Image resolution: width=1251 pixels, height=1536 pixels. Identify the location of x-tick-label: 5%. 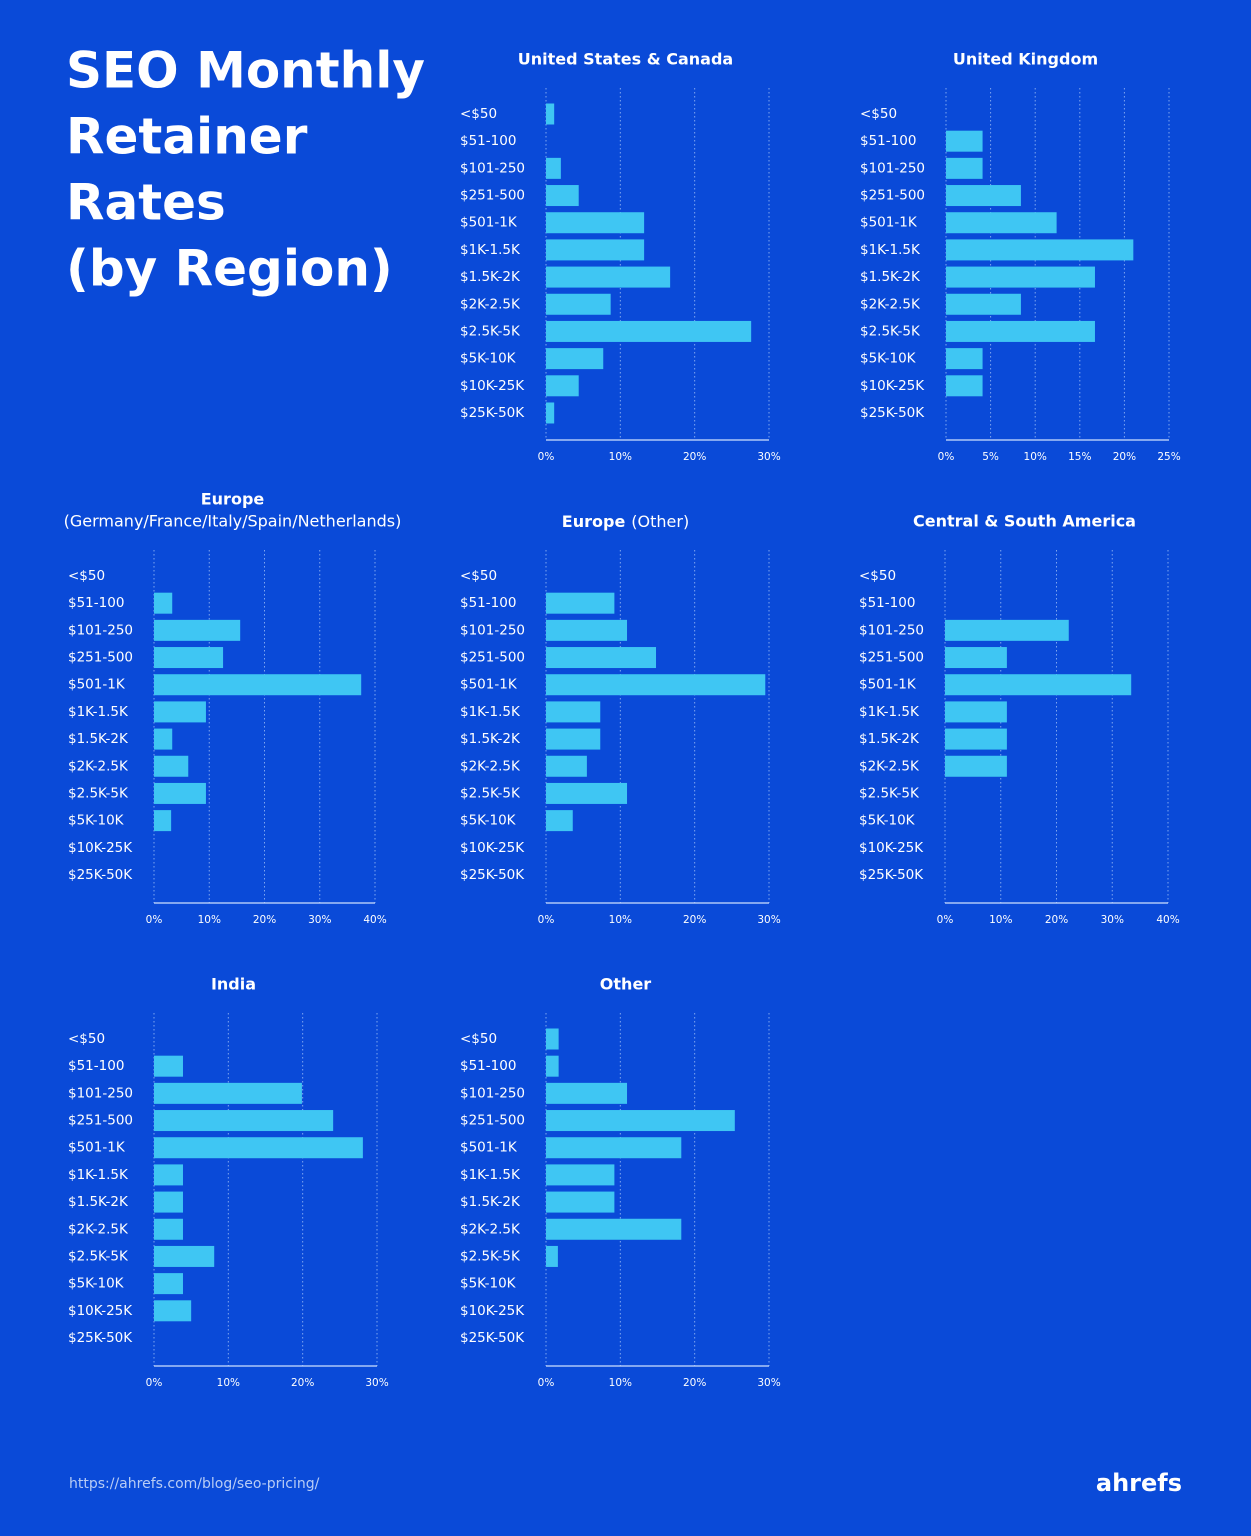
(990, 457).